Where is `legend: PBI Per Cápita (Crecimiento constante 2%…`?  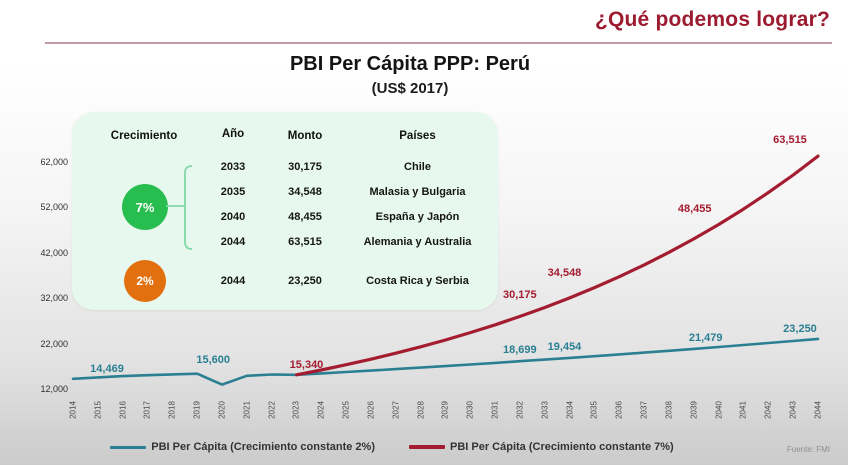 legend: PBI Per Cápita (Crecimiento constante 2%… is located at coordinates (408, 447).